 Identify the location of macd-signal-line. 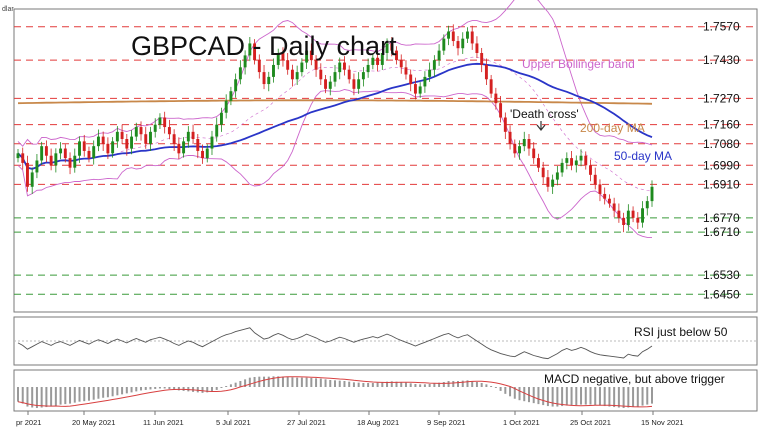
(335, 392).